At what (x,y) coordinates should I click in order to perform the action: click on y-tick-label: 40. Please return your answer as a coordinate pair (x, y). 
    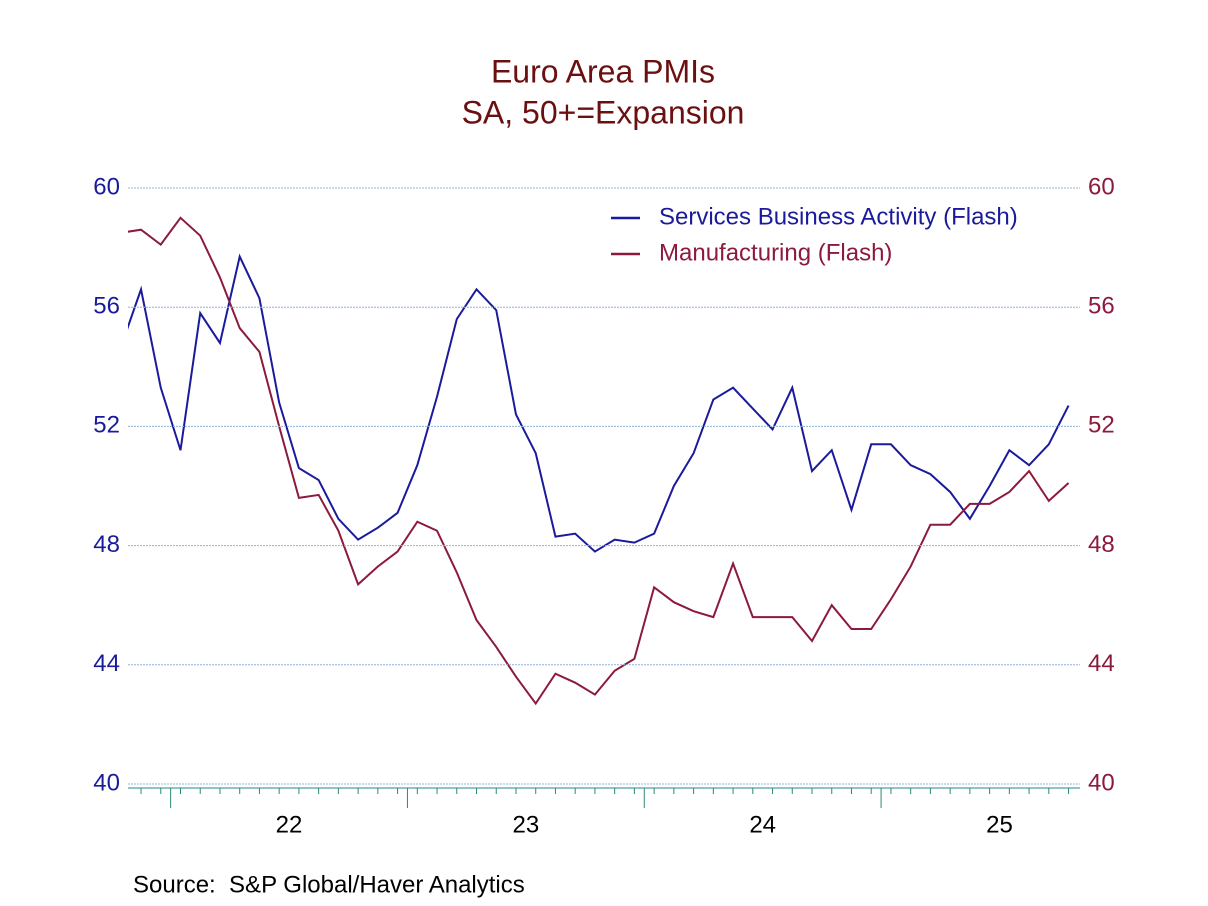
    Looking at the image, I should click on (106, 782).